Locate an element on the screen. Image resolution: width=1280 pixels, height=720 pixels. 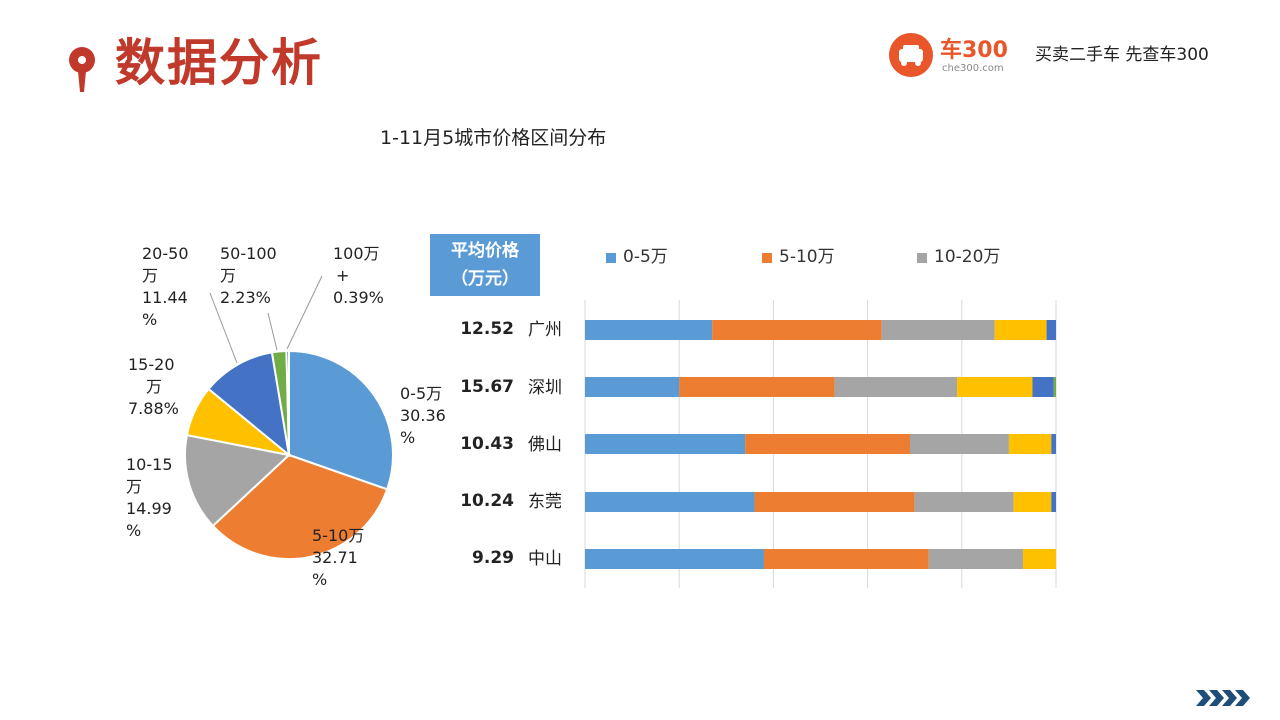
brand-url: che300.com is located at coordinates (973, 68).